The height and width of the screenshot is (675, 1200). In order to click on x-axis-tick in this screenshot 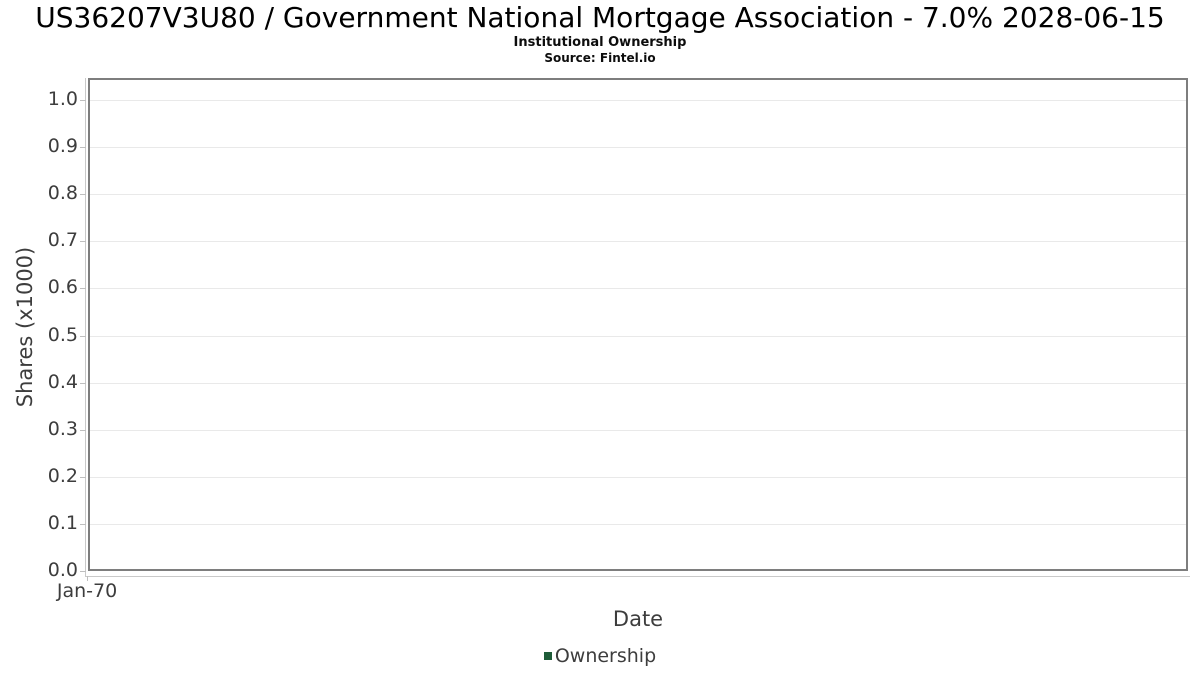, I will do `click(87, 578)`.